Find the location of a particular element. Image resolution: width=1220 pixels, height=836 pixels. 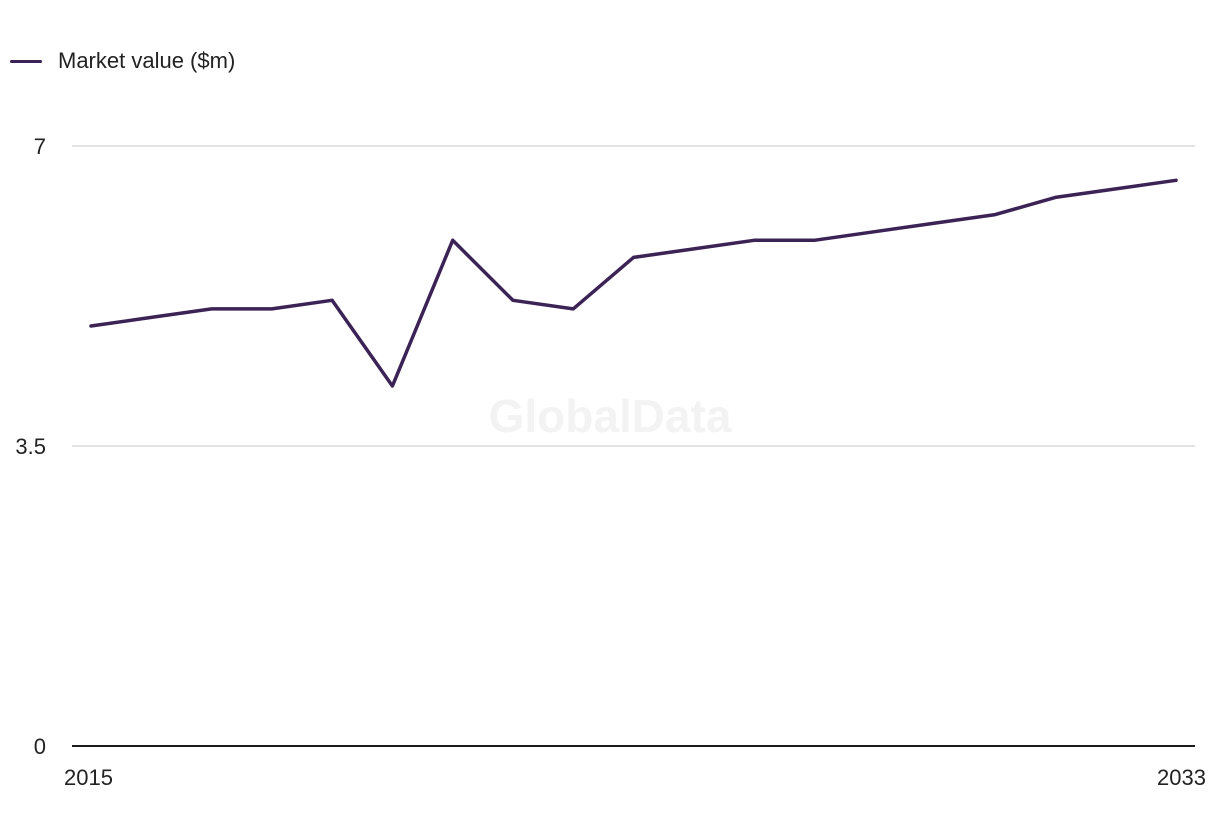

legend-swatch is located at coordinates (26, 61).